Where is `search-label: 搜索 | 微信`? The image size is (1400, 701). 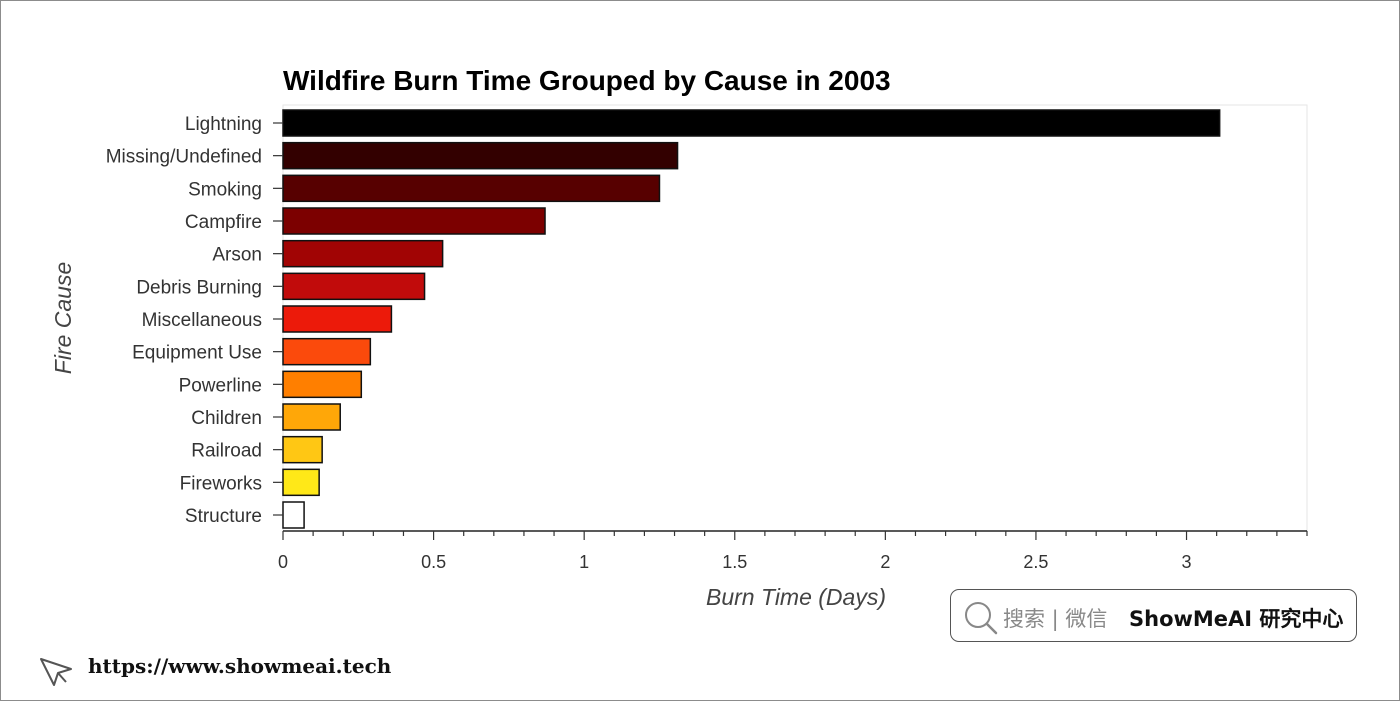
search-label: 搜索 | 微信 is located at coordinates (1055, 619).